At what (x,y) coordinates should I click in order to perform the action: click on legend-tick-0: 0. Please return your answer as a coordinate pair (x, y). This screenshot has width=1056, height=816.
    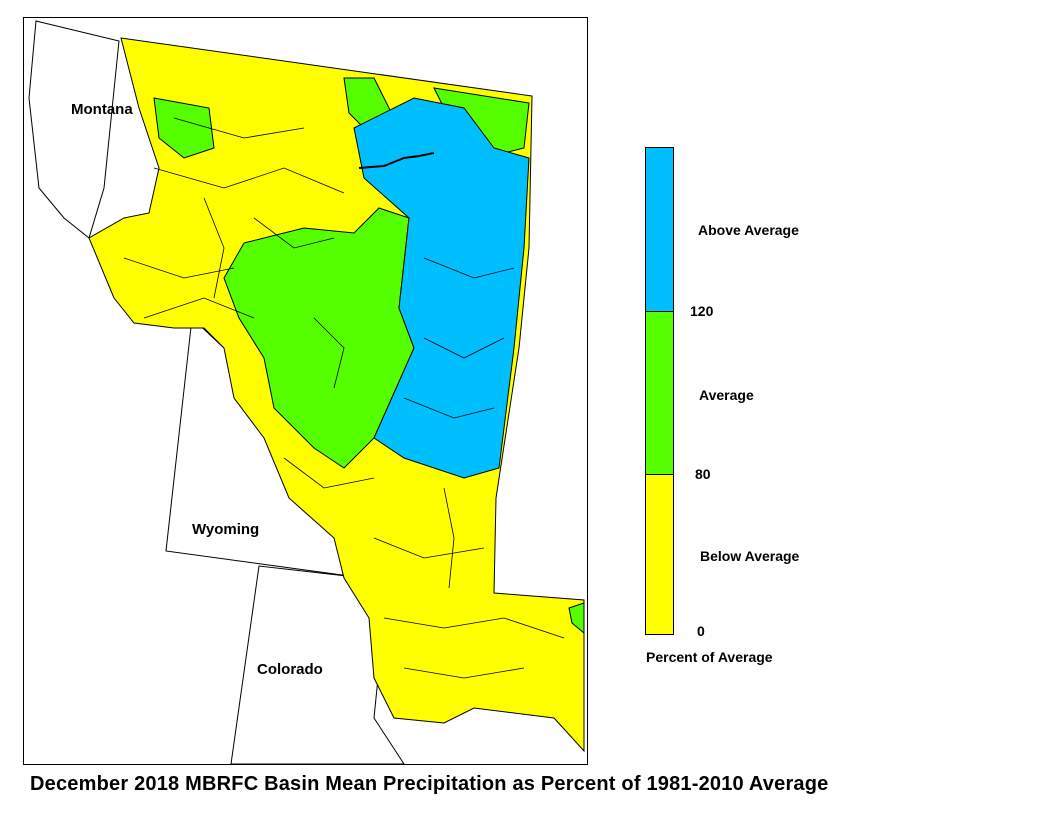
    Looking at the image, I should click on (701, 631).